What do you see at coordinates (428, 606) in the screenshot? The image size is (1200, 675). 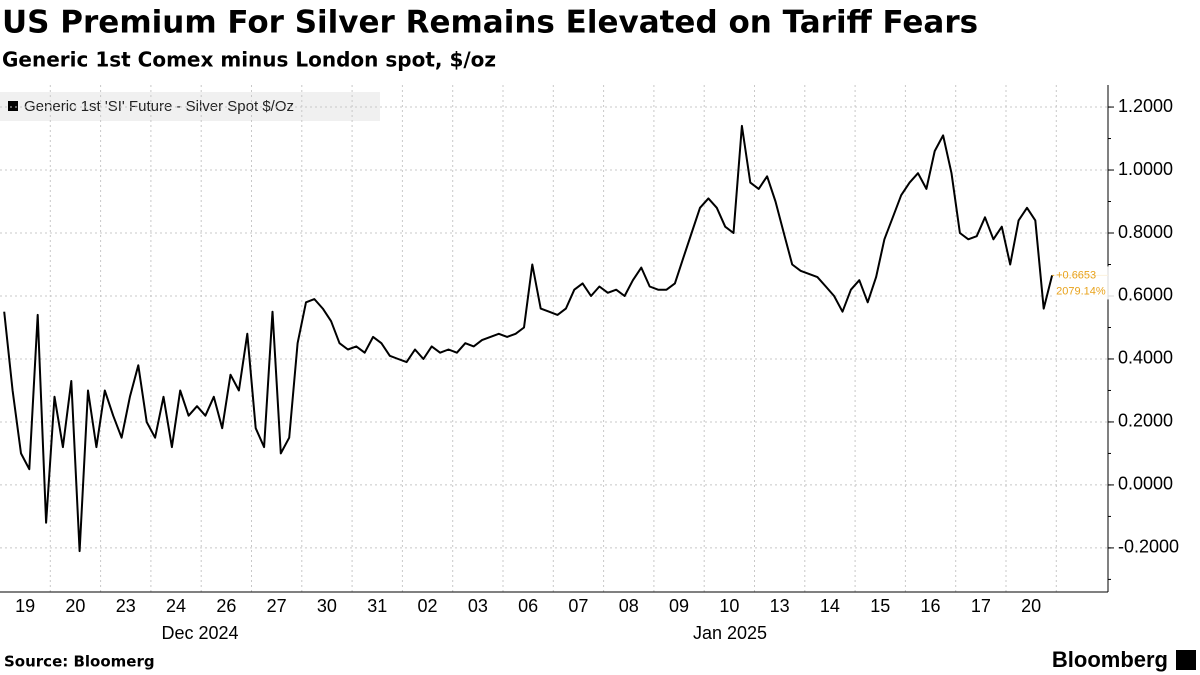 I see `x-tick-label: 02` at bounding box center [428, 606].